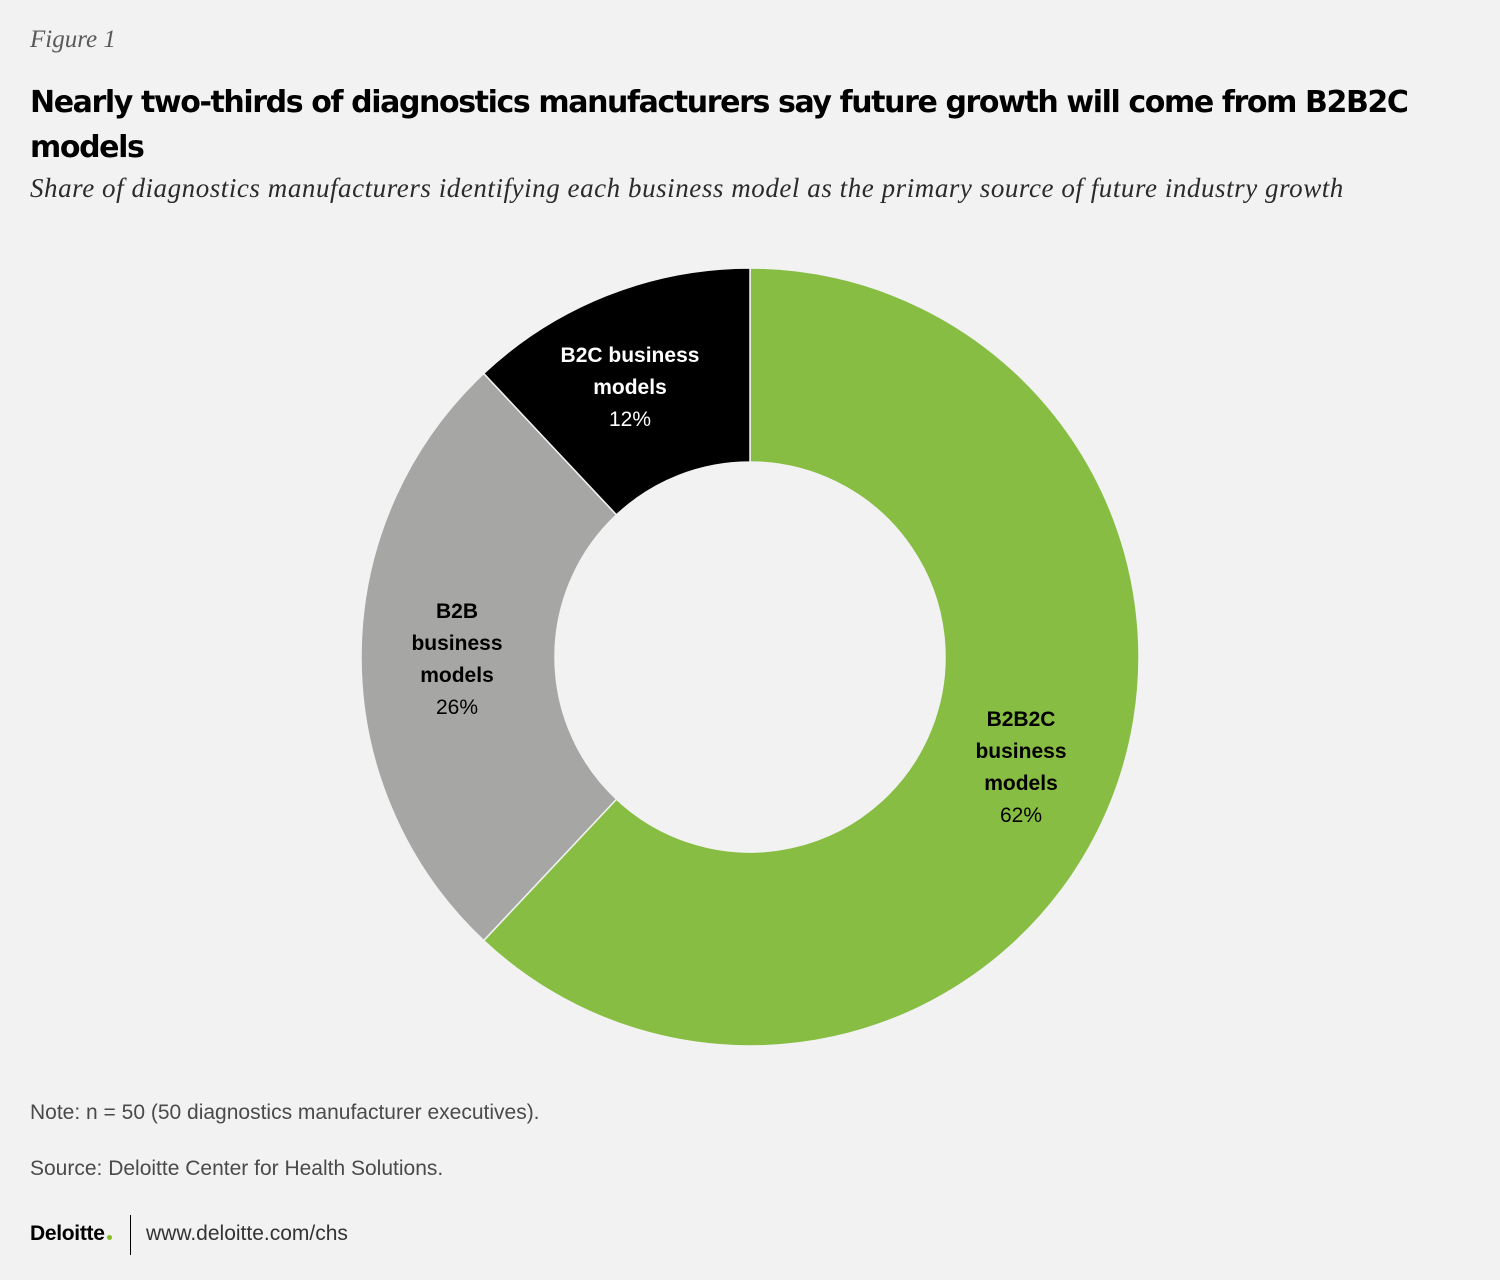 This screenshot has height=1280, width=1500. What do you see at coordinates (1021, 815) in the screenshot?
I see `slice-value-label: 62%` at bounding box center [1021, 815].